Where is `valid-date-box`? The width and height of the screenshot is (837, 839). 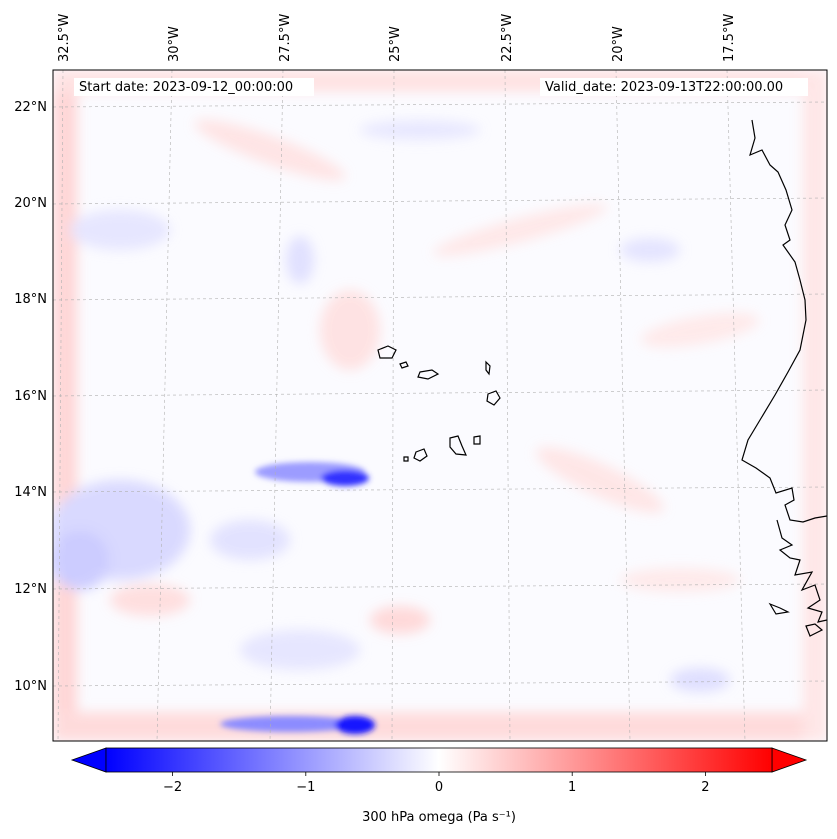 valid-date-box is located at coordinates (674, 87).